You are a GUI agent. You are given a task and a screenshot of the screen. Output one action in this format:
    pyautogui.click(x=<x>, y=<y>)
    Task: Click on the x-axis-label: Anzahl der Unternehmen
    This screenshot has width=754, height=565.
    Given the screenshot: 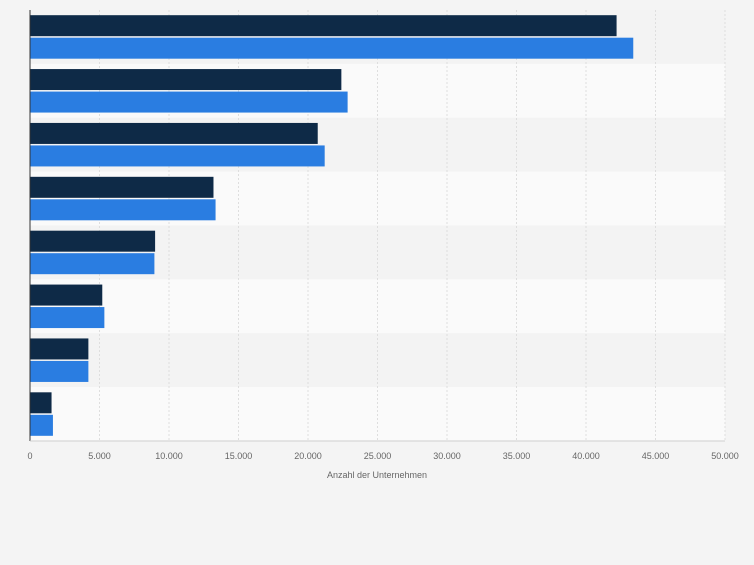 What is the action you would take?
    pyautogui.click(x=377, y=475)
    